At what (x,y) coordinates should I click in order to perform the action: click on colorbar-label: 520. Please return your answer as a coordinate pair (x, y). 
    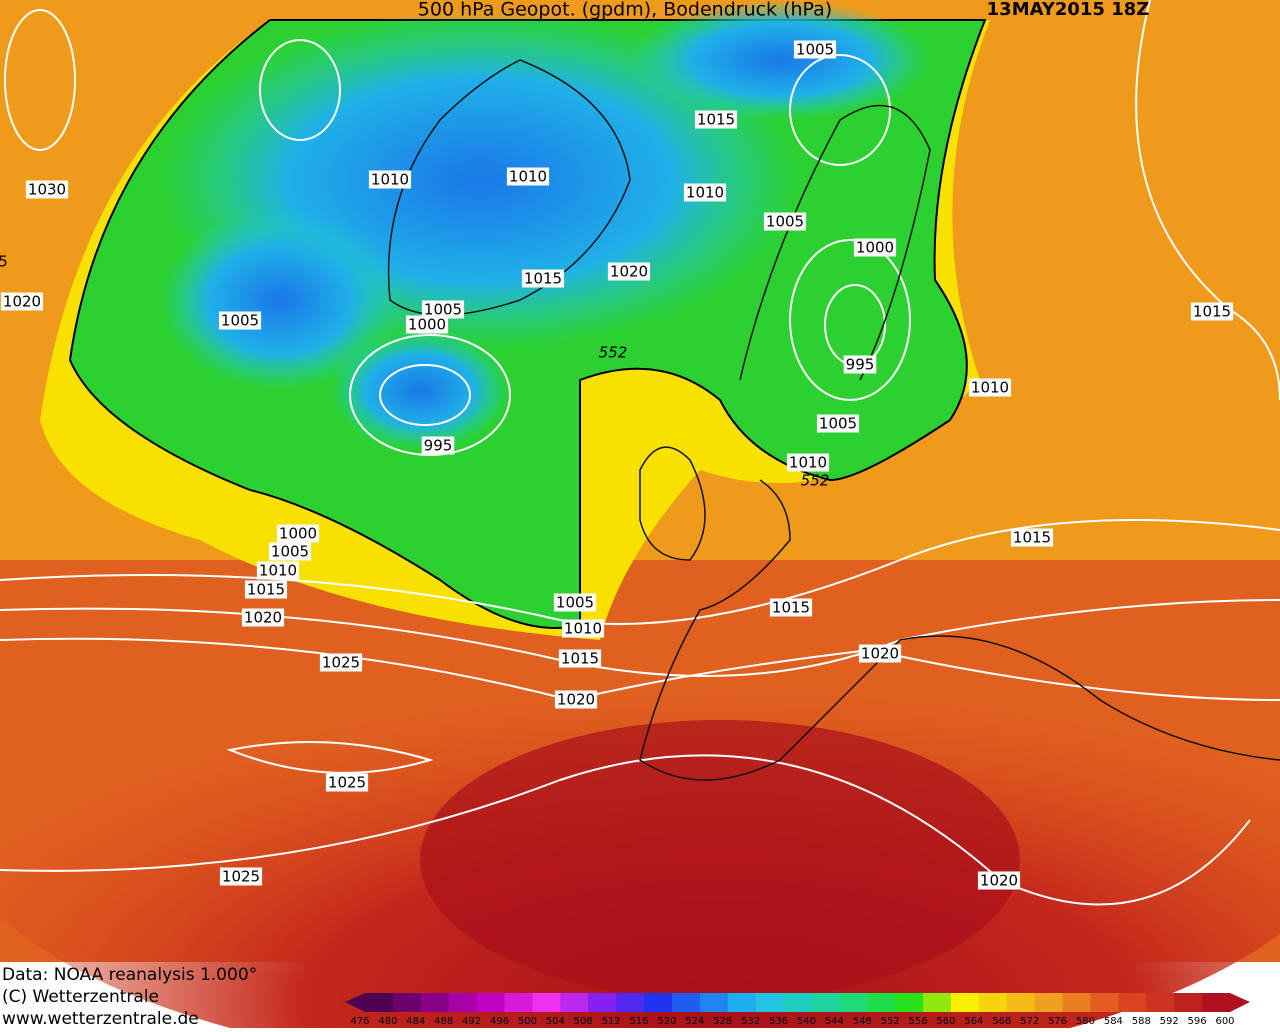
    Looking at the image, I should click on (666, 1021).